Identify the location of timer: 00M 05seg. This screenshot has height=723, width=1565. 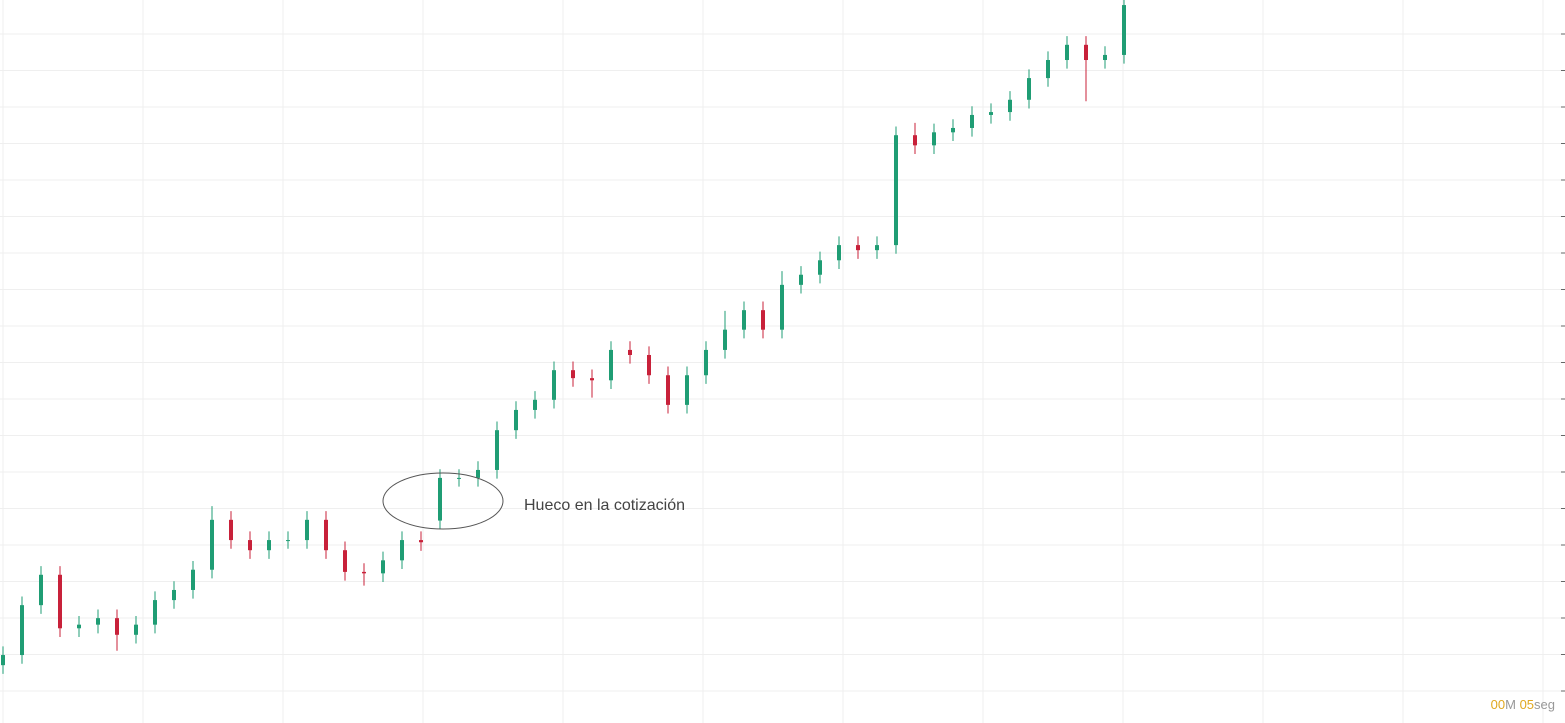
(1523, 704).